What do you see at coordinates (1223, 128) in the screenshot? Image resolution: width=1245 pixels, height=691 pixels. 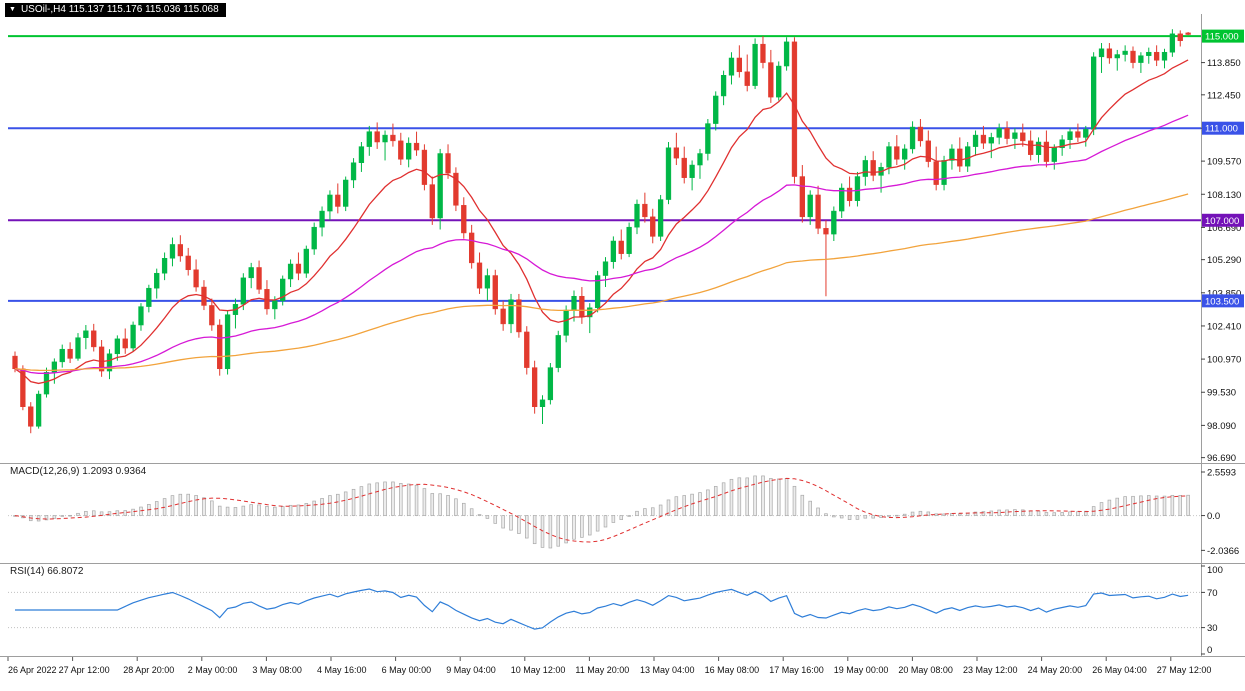 I see `price-badge-111.000` at bounding box center [1223, 128].